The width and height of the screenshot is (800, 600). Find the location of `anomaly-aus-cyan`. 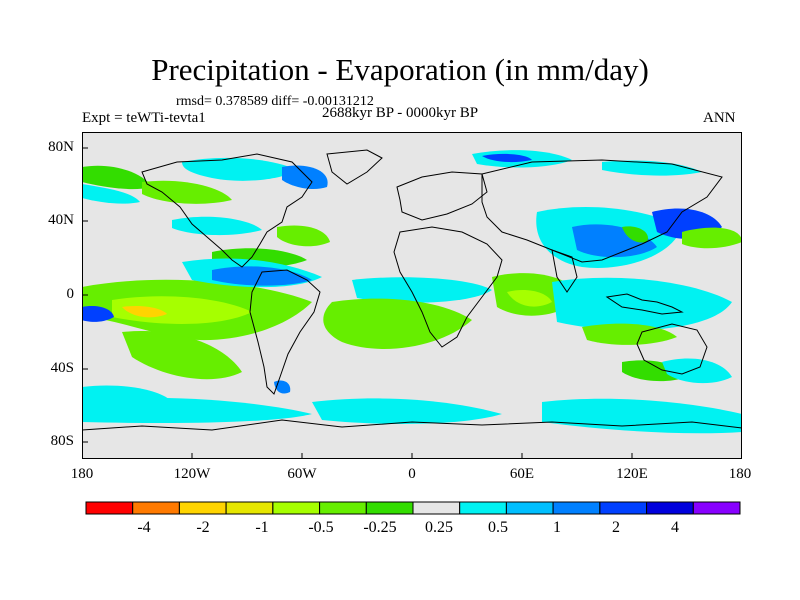

anomaly-aus-cyan is located at coordinates (697, 371).